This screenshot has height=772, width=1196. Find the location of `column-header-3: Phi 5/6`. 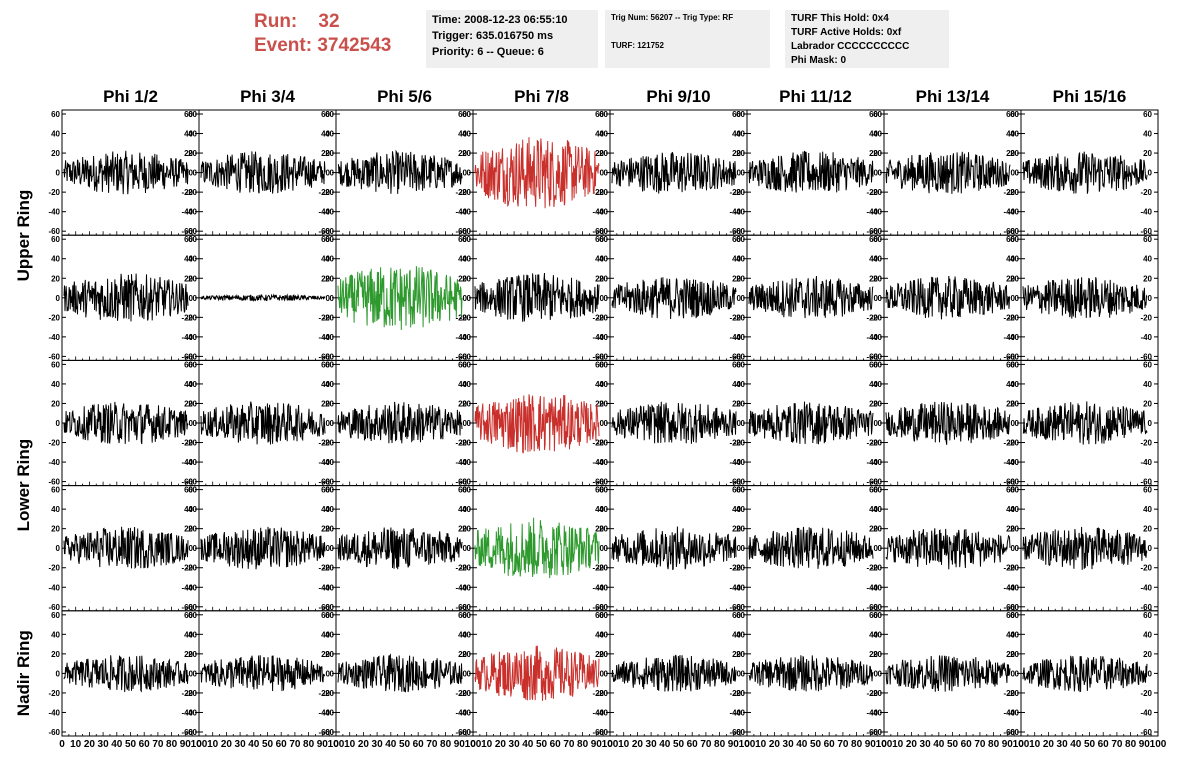

column-header-3: Phi 5/6 is located at coordinates (404, 96).